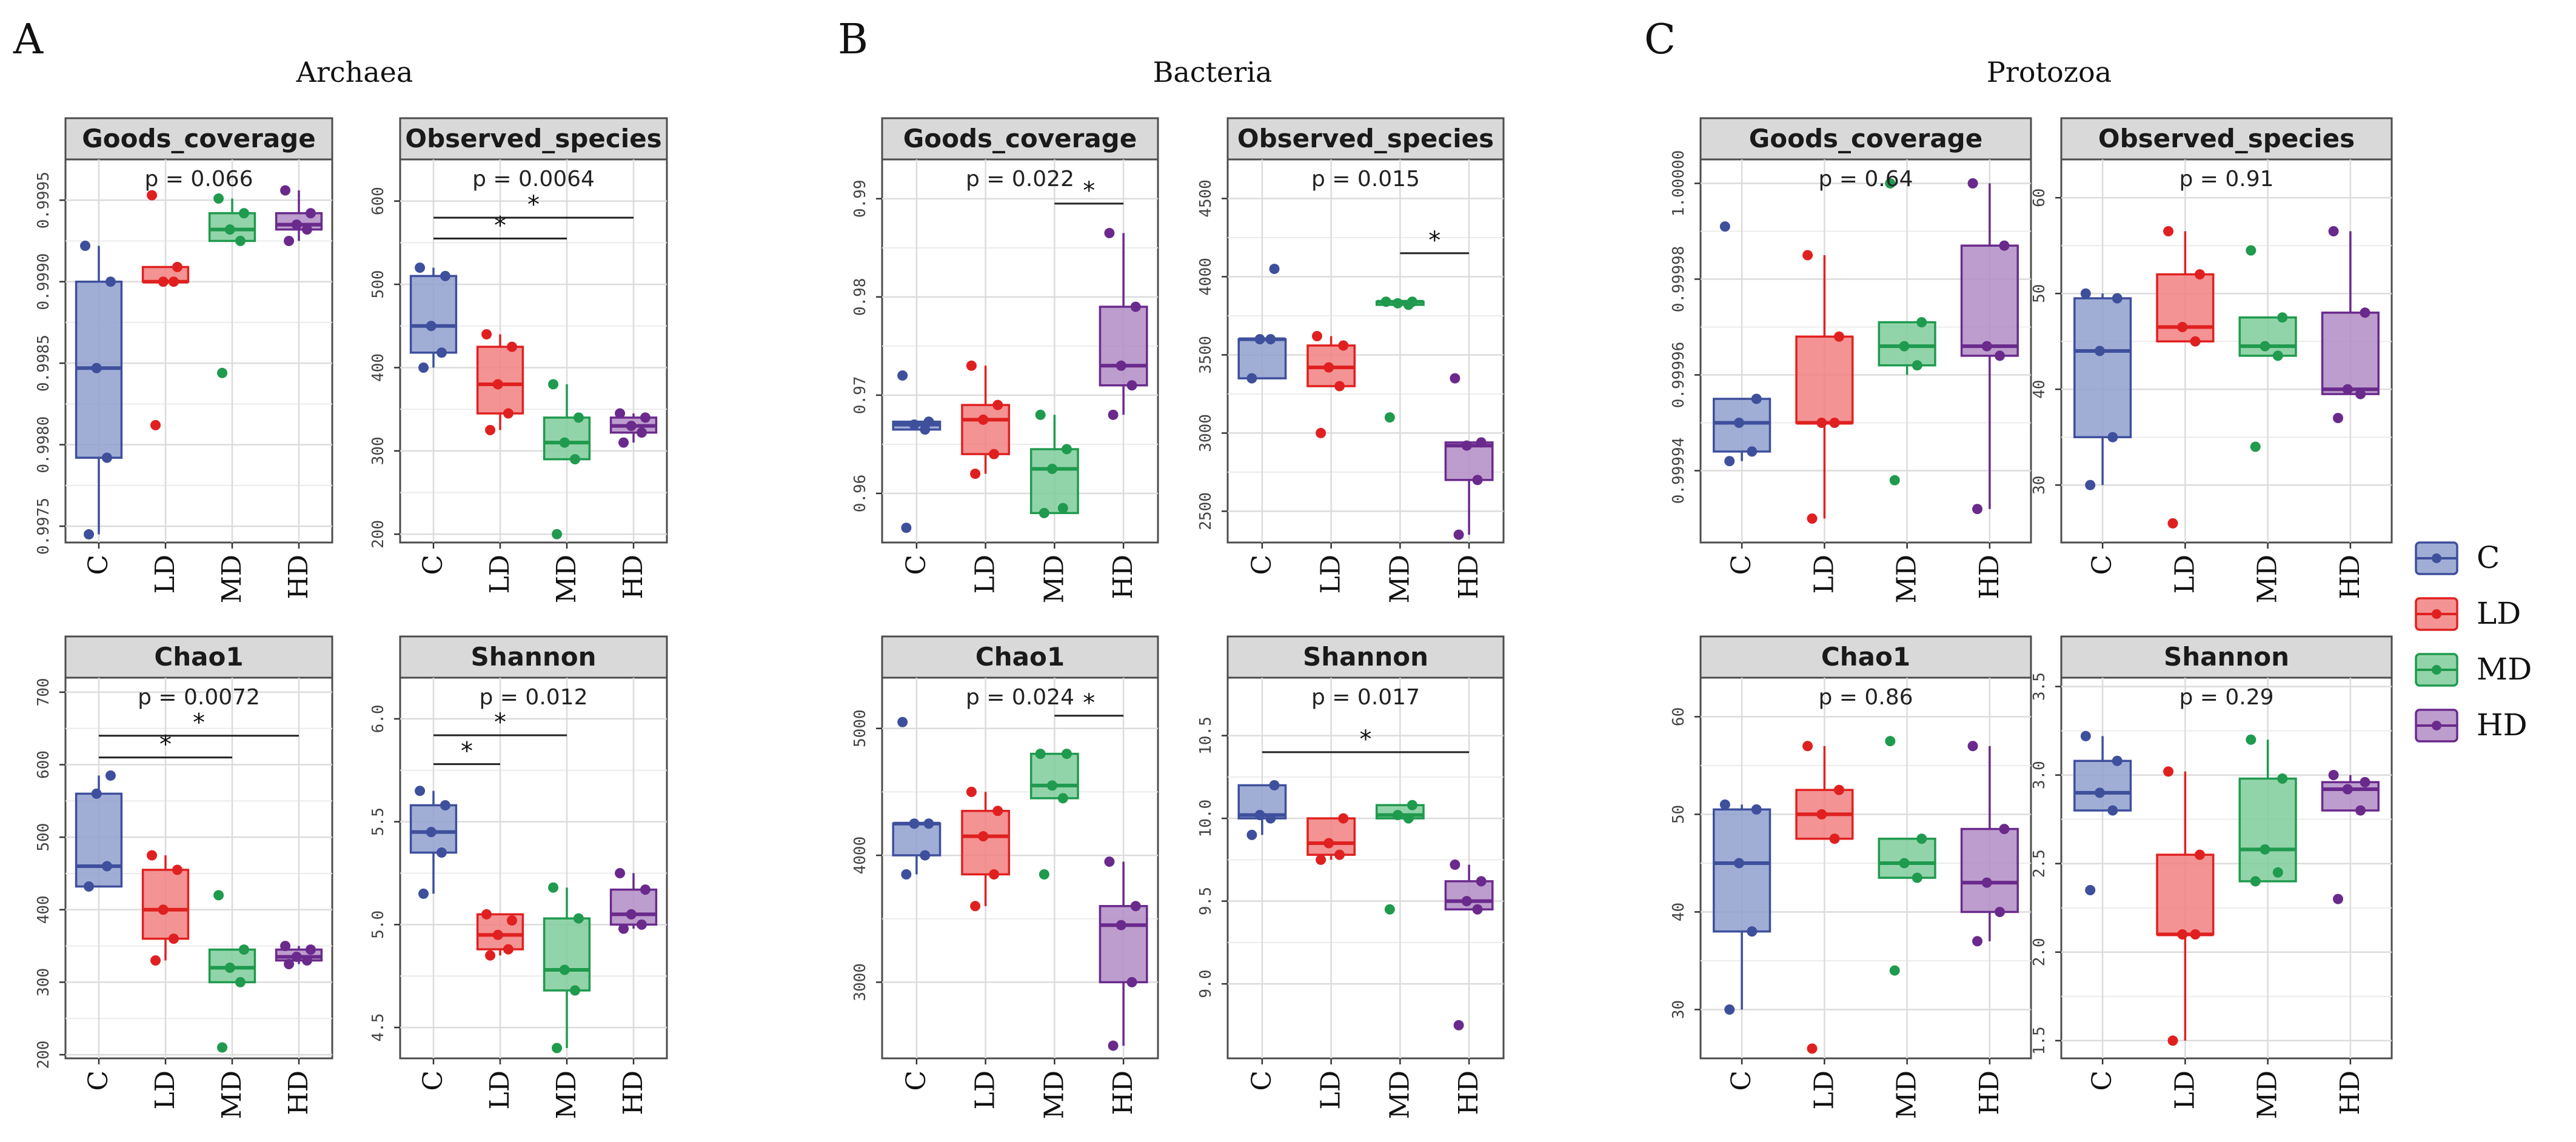  What do you see at coordinates (1206, 198) in the screenshot?
I see `y-tick-label: 4500` at bounding box center [1206, 198].